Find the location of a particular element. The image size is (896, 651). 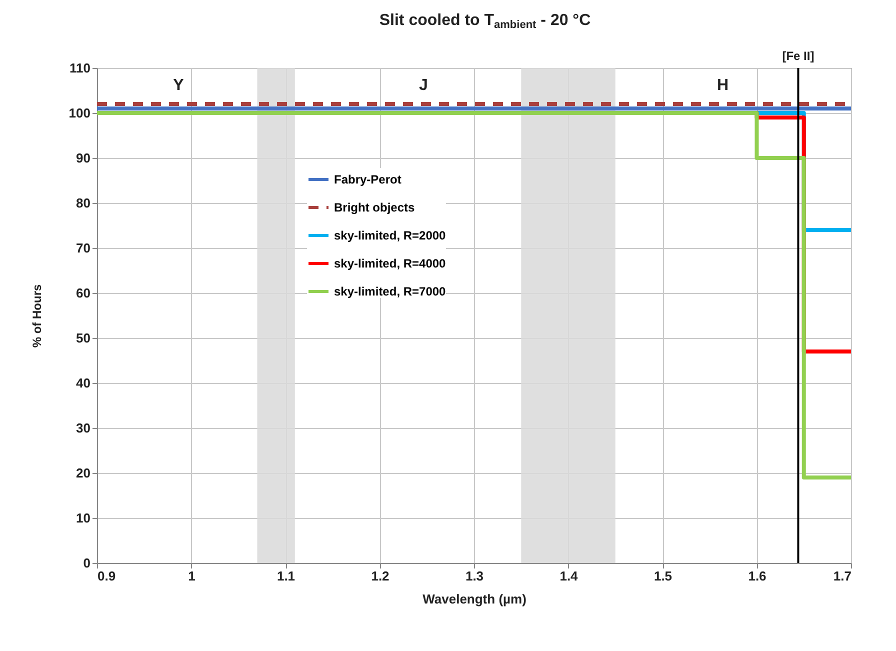

y-axis-title: % of Hours is located at coordinates (37, 316).